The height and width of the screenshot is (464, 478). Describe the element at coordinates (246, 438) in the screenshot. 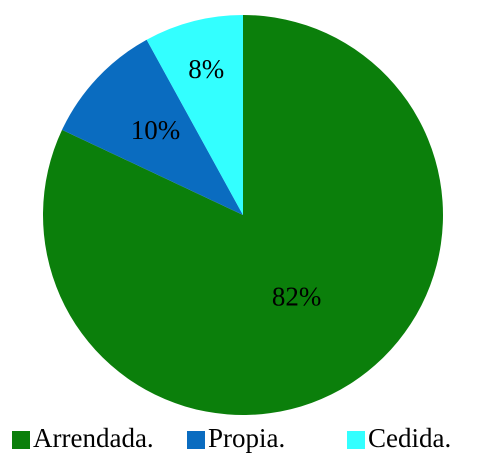

I see `legend-label: Propia.` at that location.